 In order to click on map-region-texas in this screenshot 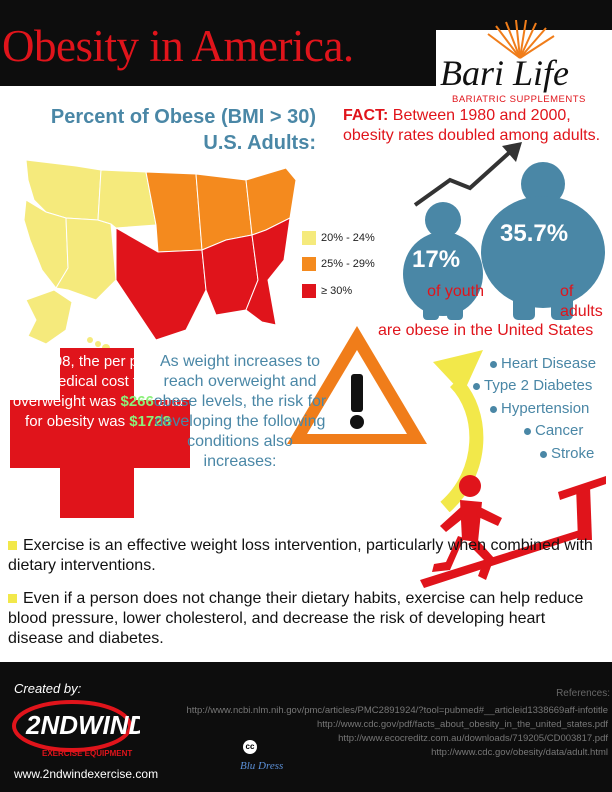, I will do `click(161, 284)`.